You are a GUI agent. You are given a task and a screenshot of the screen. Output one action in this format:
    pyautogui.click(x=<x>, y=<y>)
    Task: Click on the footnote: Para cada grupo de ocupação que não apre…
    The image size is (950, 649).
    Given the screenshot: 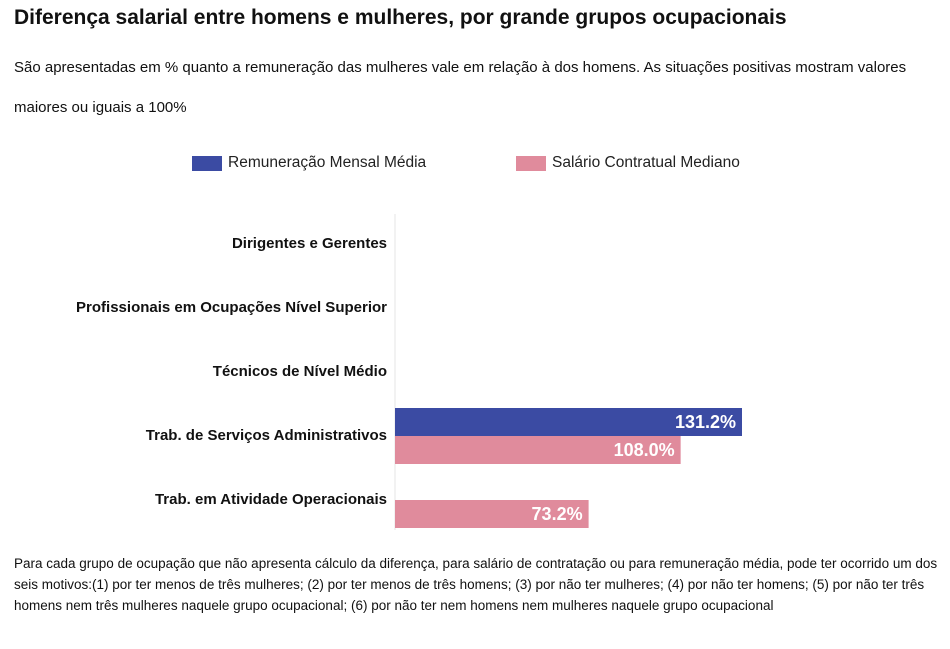 What is the action you would take?
    pyautogui.click(x=476, y=584)
    